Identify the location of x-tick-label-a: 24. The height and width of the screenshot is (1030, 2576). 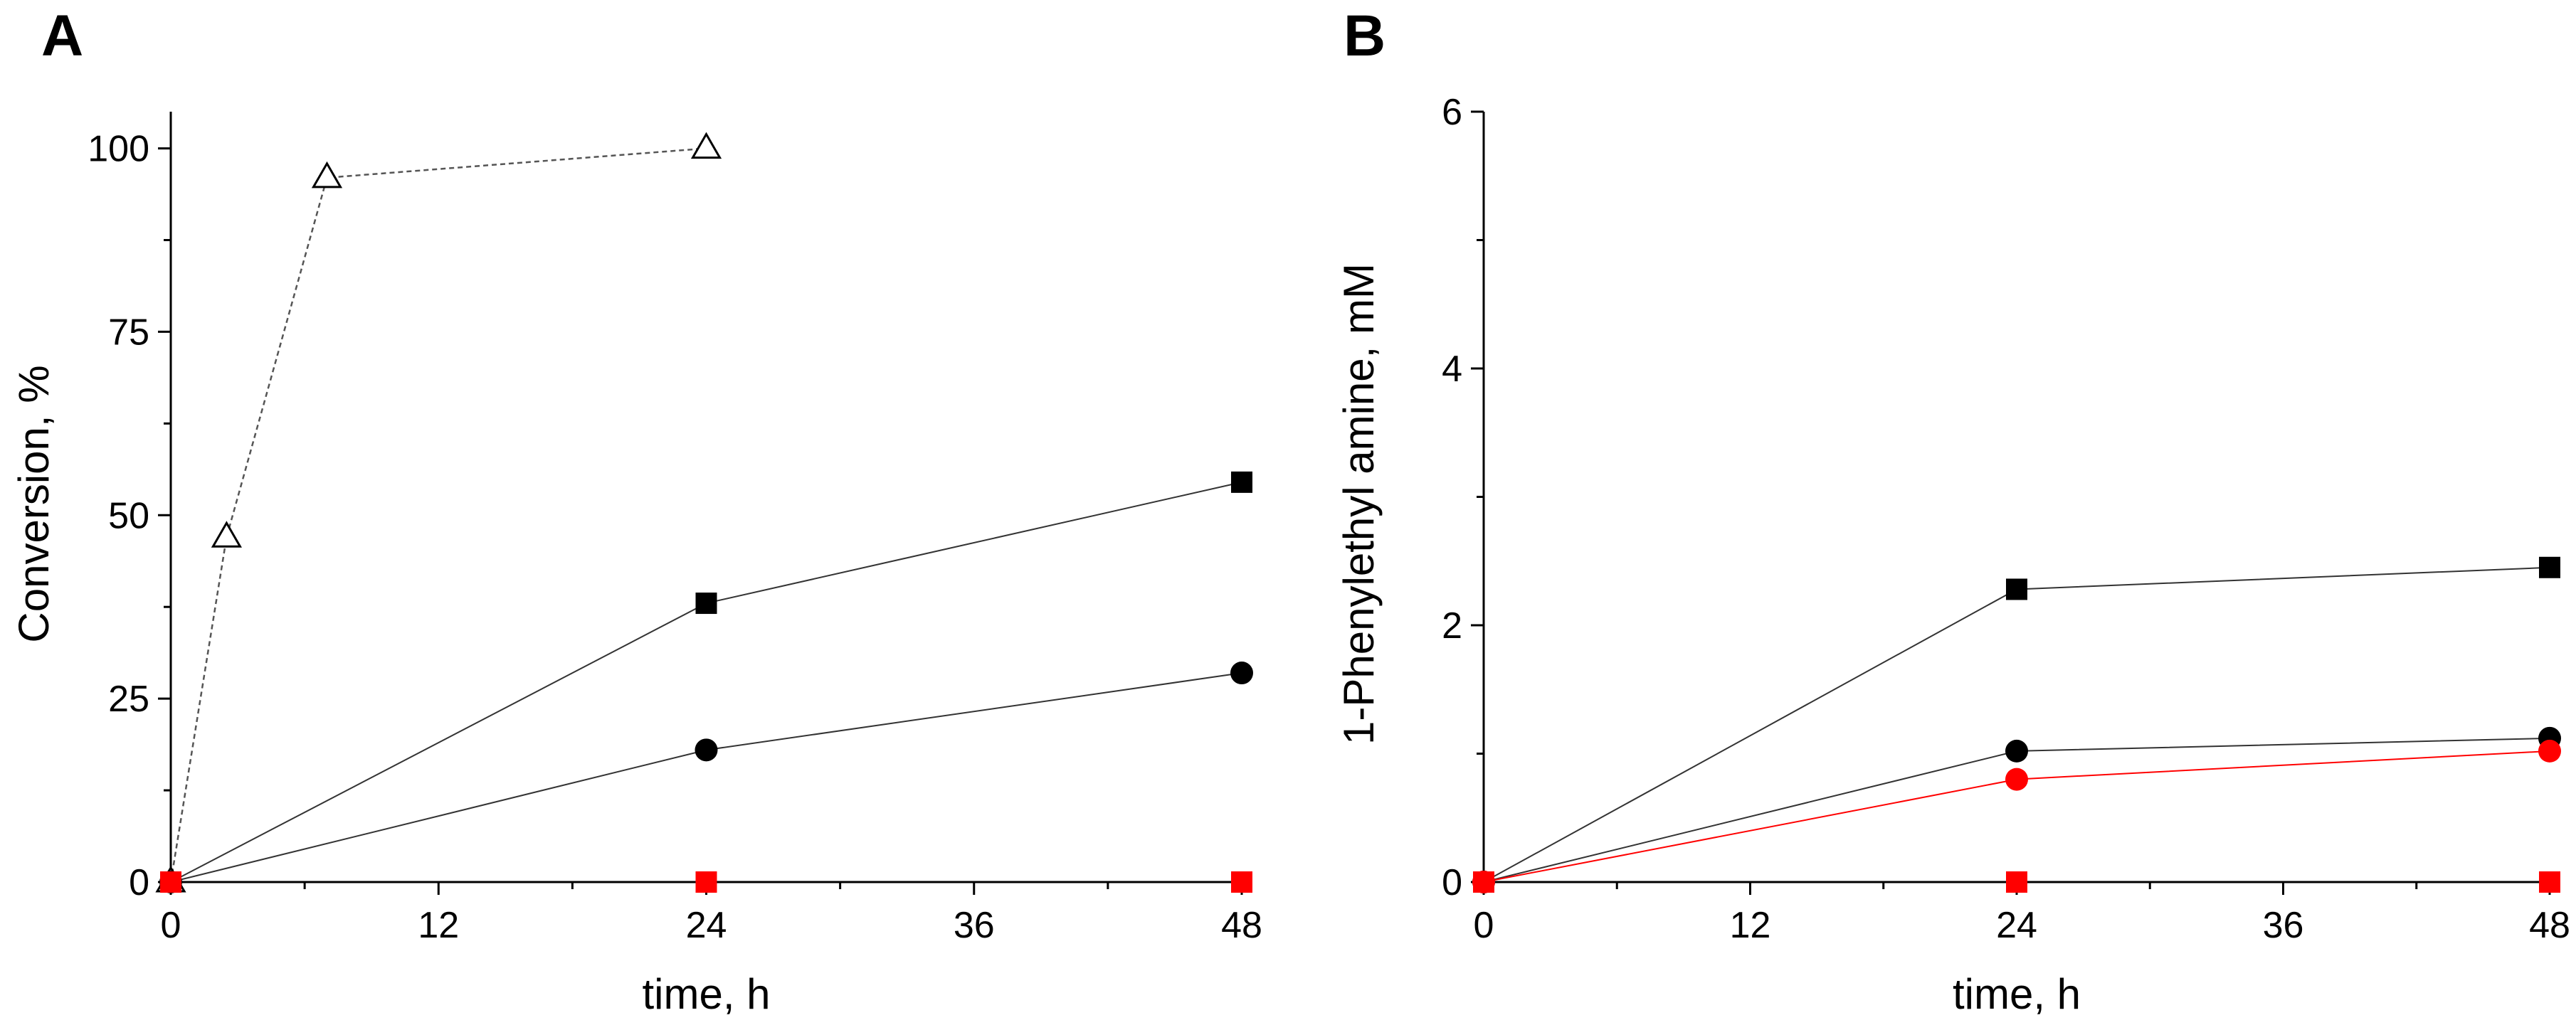
(706, 925).